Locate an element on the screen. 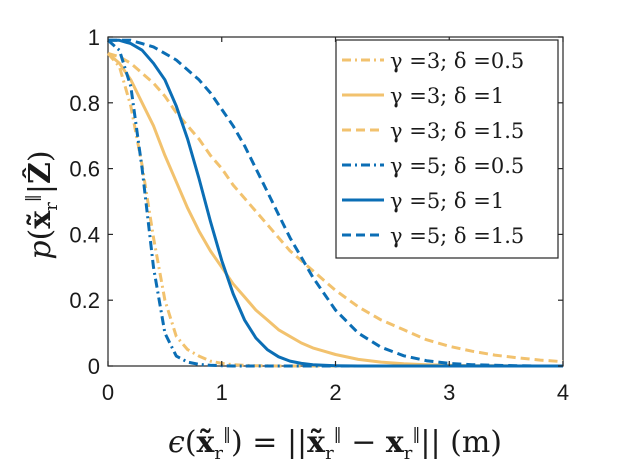  legend-entry-label: γ =5; δ =1 is located at coordinates (447, 201).